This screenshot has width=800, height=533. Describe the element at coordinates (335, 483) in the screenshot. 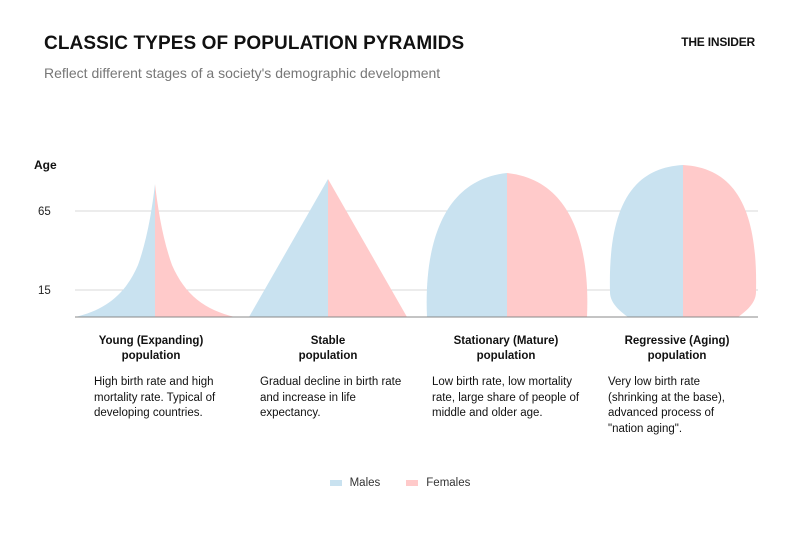

I see `males-swatch` at that location.